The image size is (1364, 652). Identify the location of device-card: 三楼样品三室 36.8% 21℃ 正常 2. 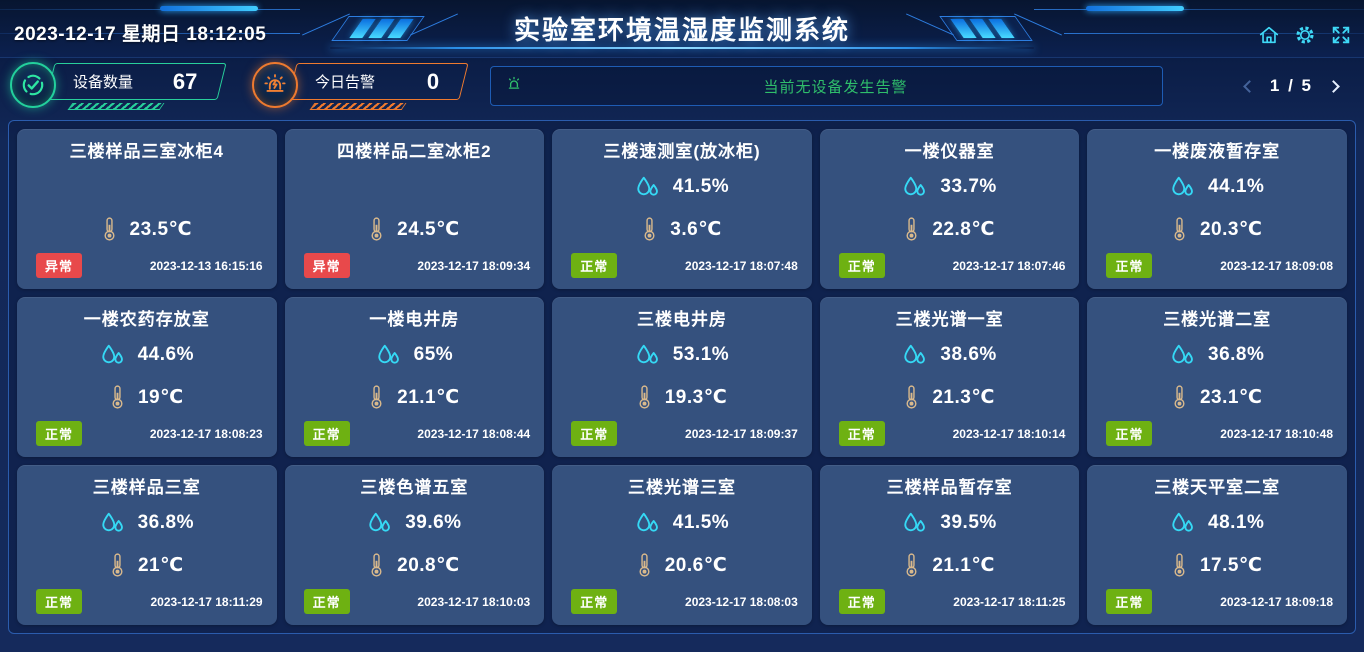
(147, 545).